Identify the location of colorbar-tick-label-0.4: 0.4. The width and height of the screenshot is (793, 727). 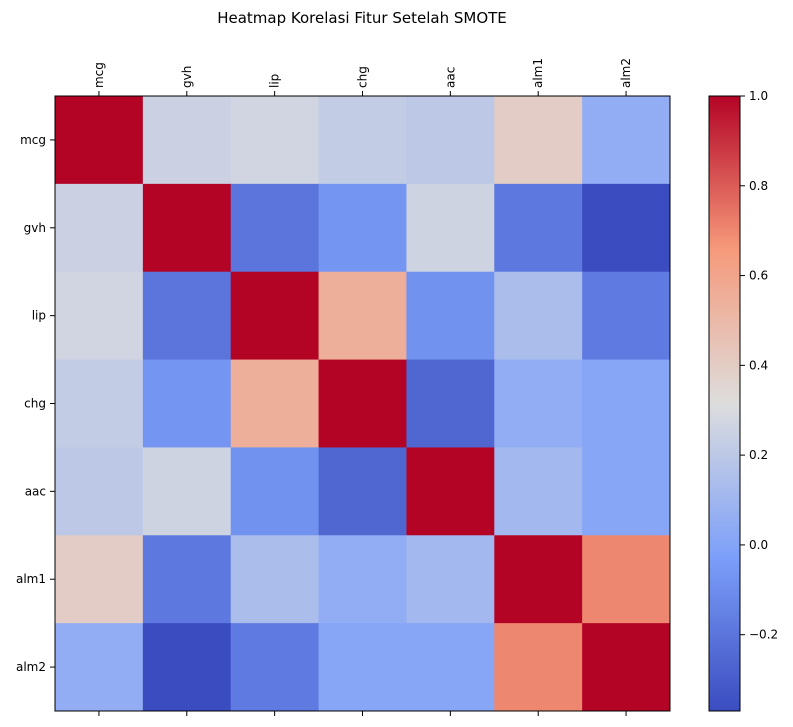
(758, 365).